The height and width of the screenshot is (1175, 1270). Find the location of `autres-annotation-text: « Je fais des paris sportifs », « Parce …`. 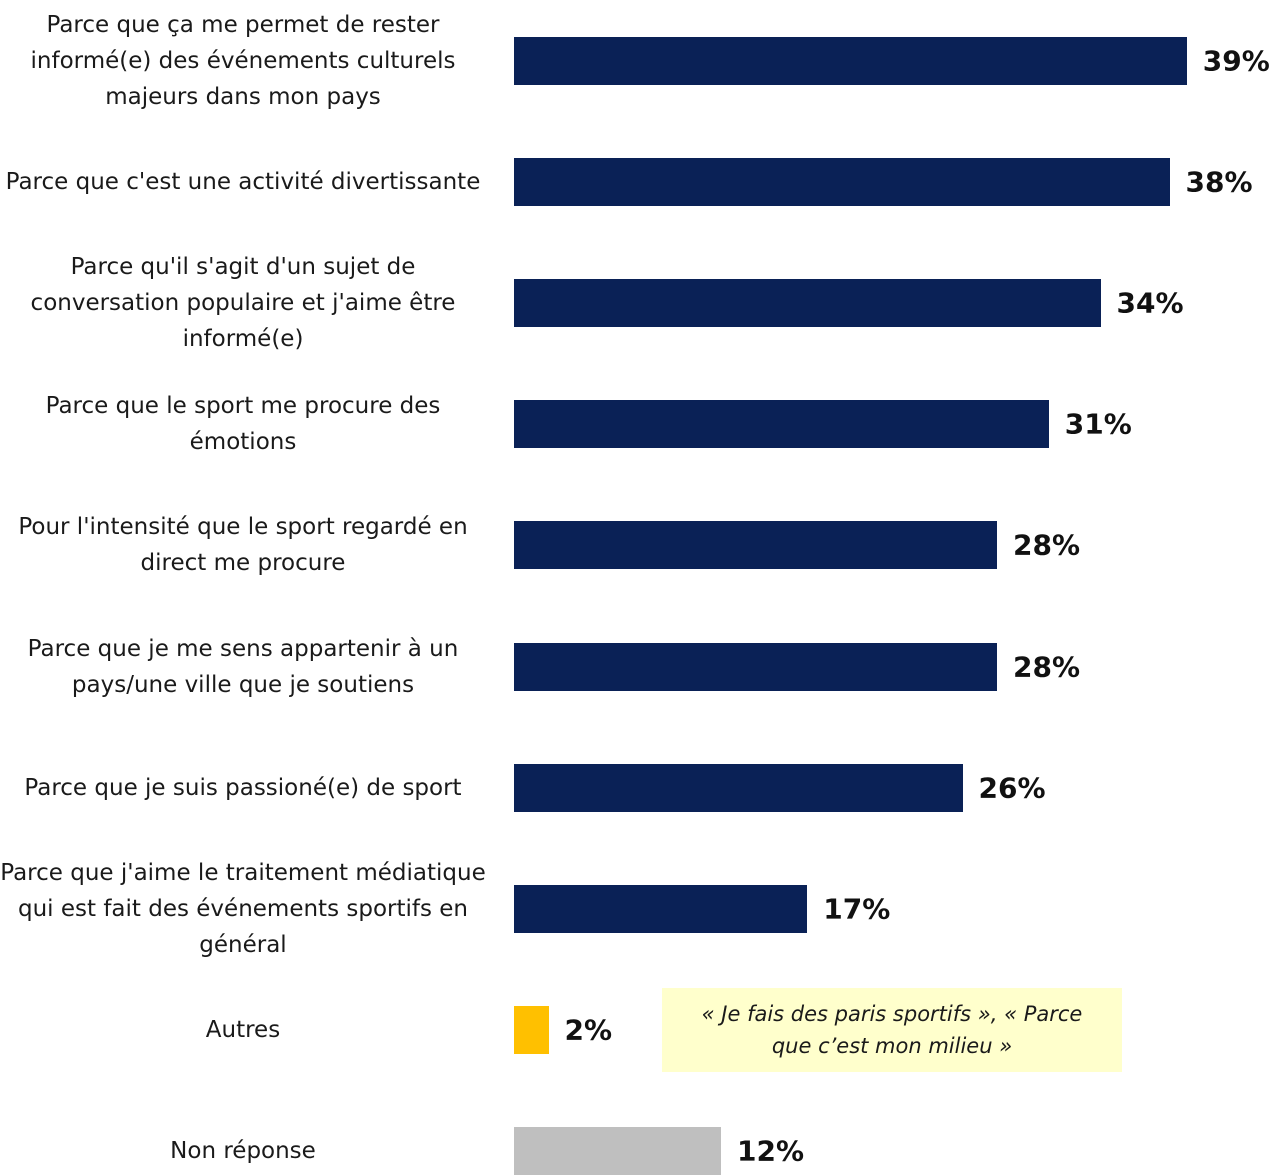

autres-annotation-text: « Je fais des paris sportifs », « Parce … is located at coordinates (892, 1029).